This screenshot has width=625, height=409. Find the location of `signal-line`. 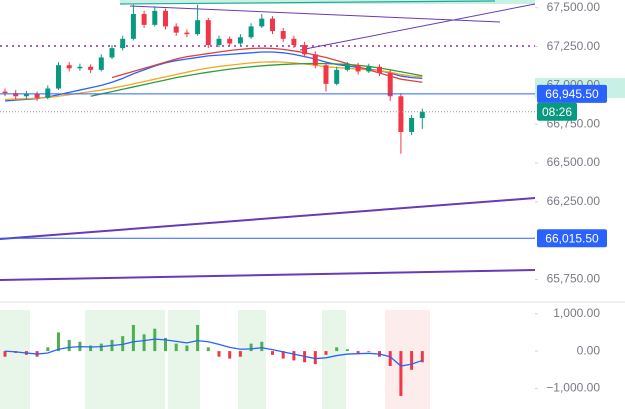

signal-line is located at coordinates (213, 352).